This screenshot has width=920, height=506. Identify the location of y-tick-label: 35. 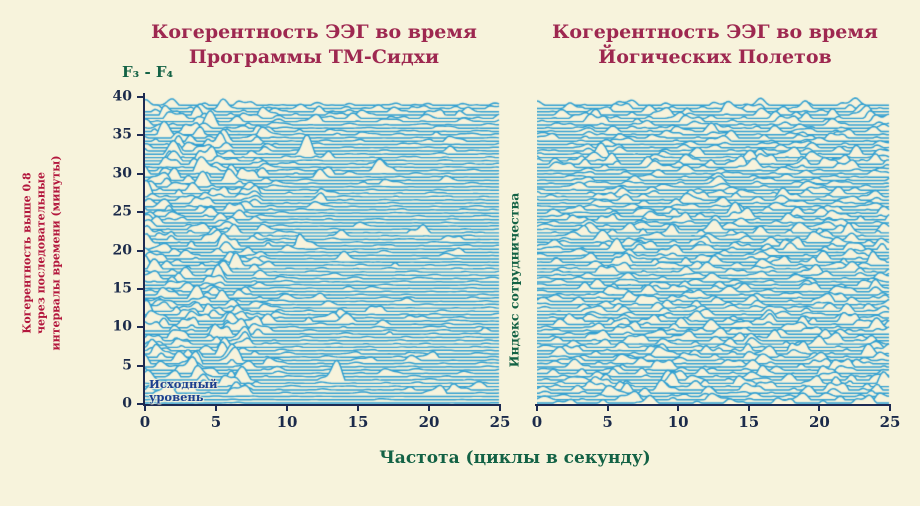
(122, 135).